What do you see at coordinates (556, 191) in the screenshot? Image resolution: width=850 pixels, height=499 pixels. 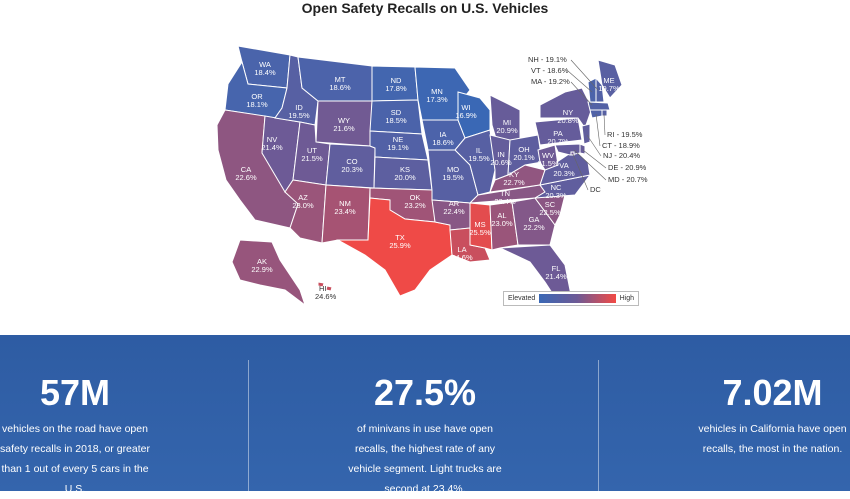 I see `state-label-nc: NC 20.3%` at bounding box center [556, 191].